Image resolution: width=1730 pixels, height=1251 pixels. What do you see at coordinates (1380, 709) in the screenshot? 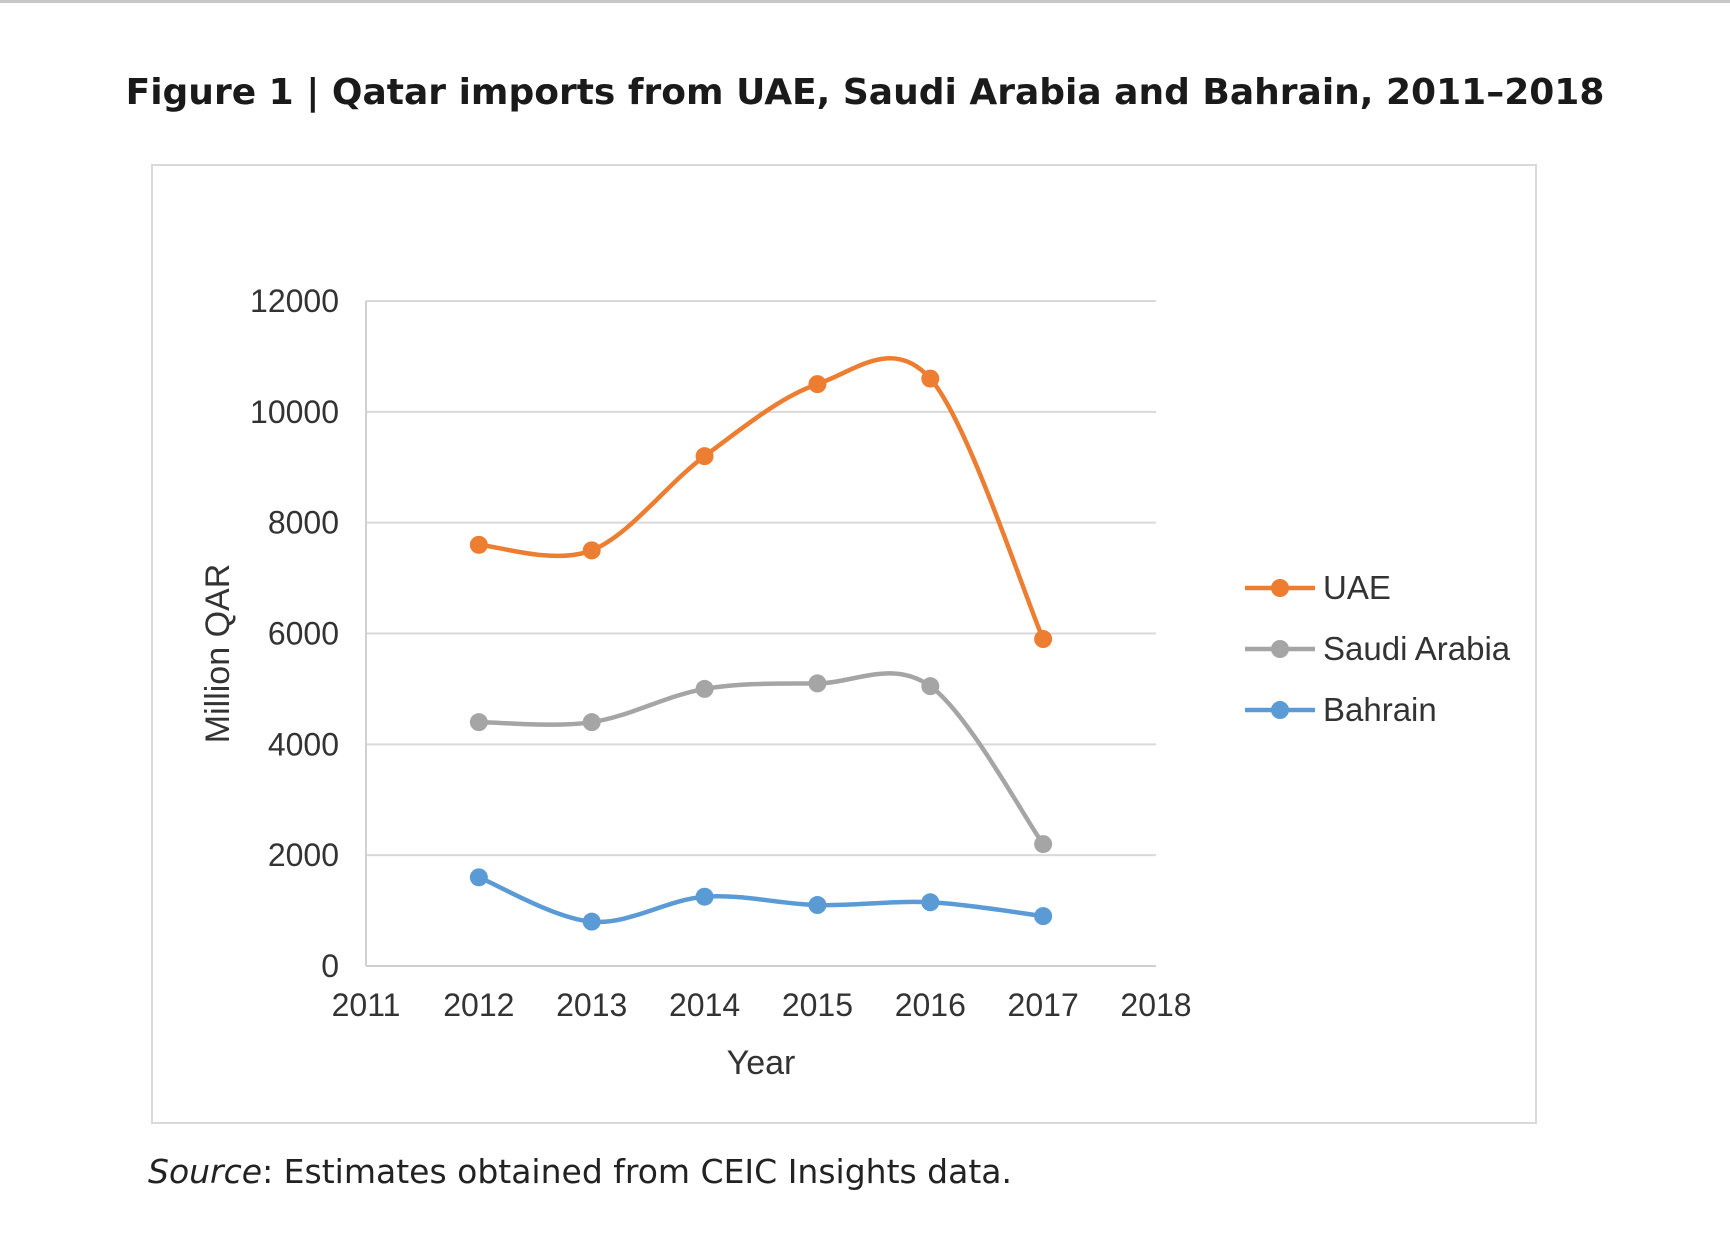
I see `legend-label-bahrain: Bahrain` at bounding box center [1380, 709].